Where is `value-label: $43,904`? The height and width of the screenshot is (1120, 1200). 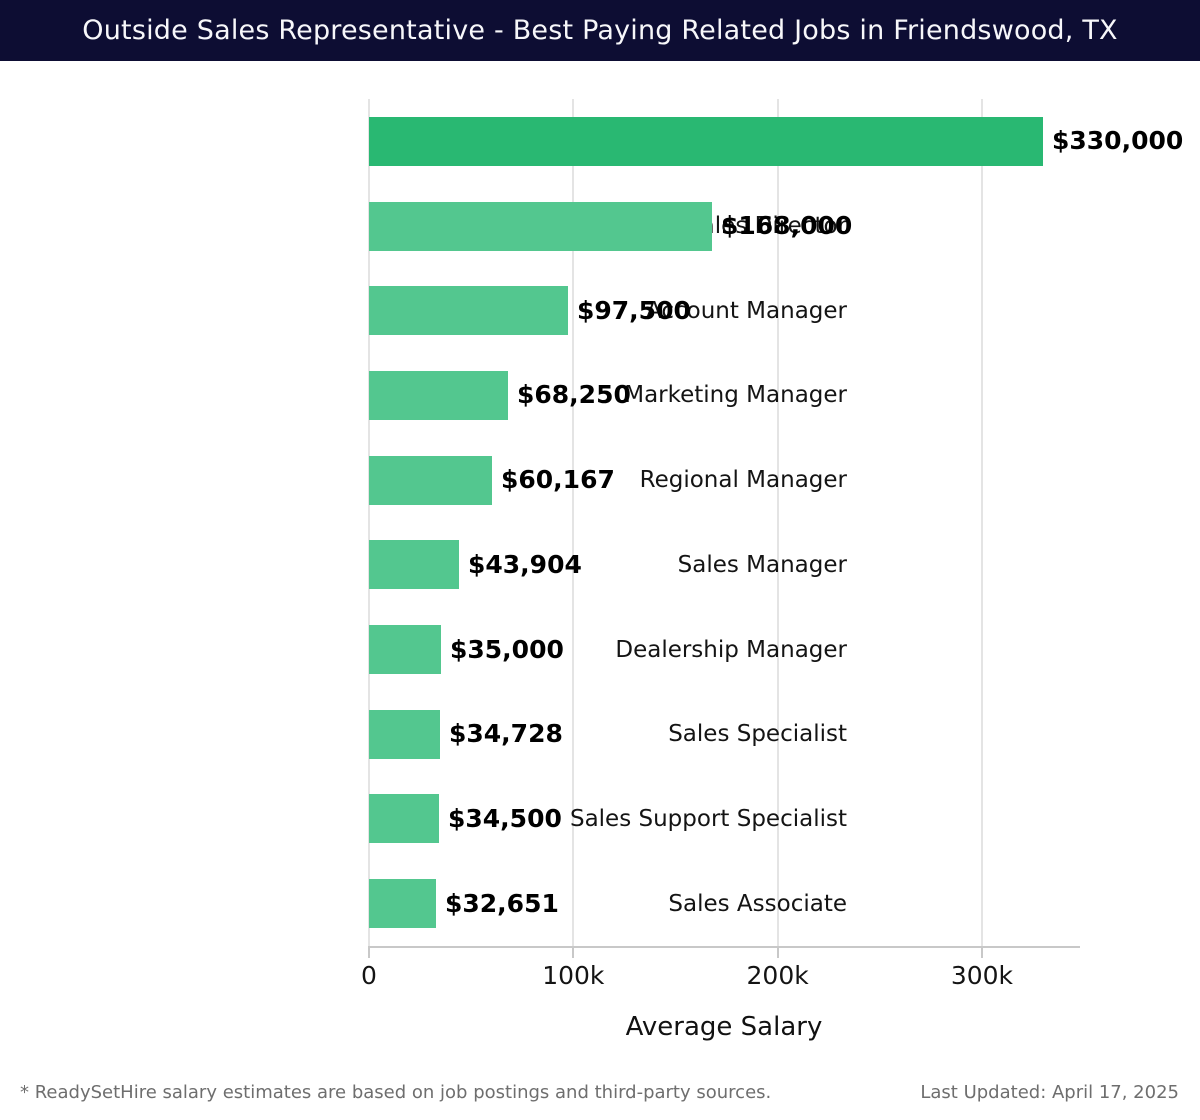
value-label: $43,904 is located at coordinates (525, 564).